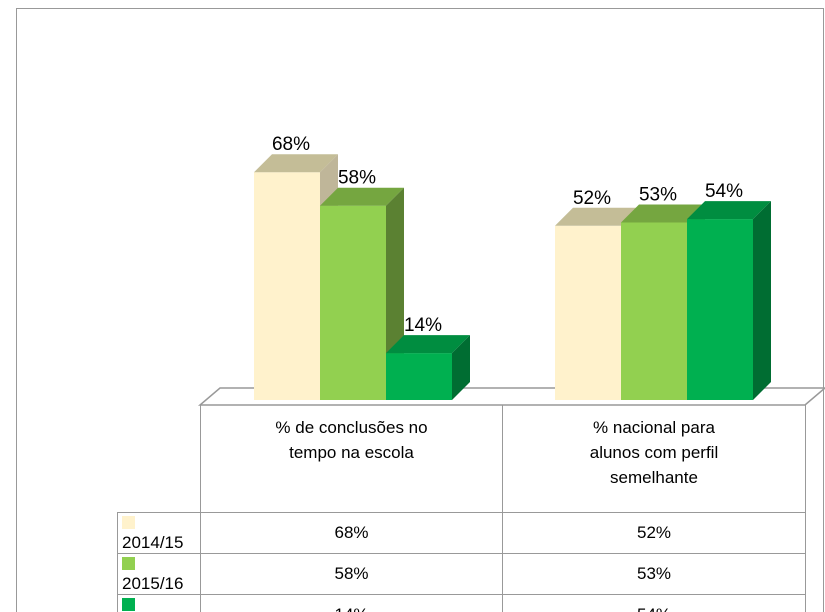 The image size is (825, 612). Describe the element at coordinates (654, 603) in the screenshot. I see `table-value: 54%` at that location.